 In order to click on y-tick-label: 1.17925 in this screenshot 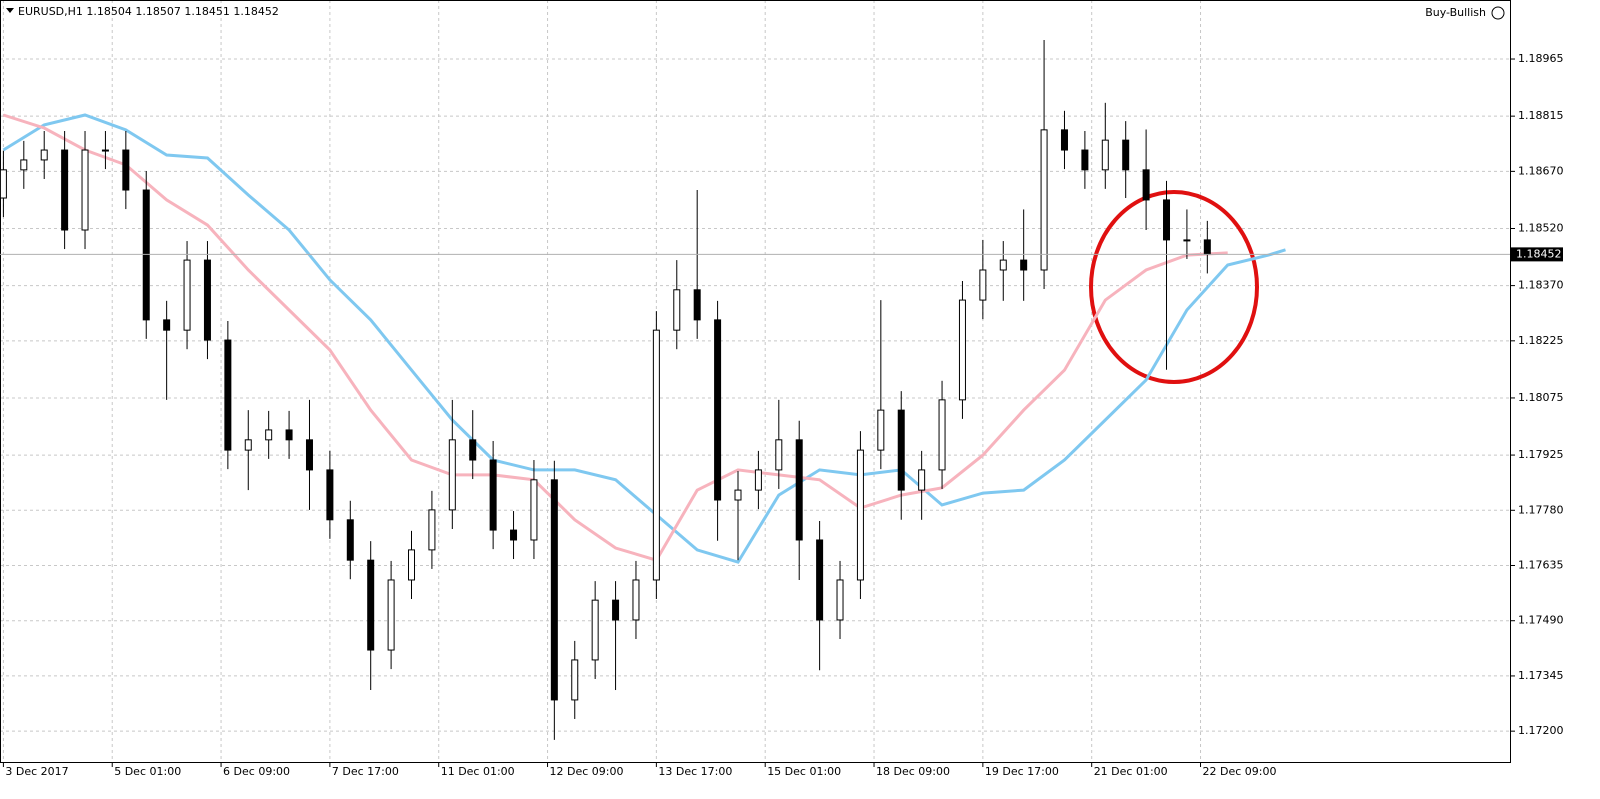, I will do `click(1541, 454)`.